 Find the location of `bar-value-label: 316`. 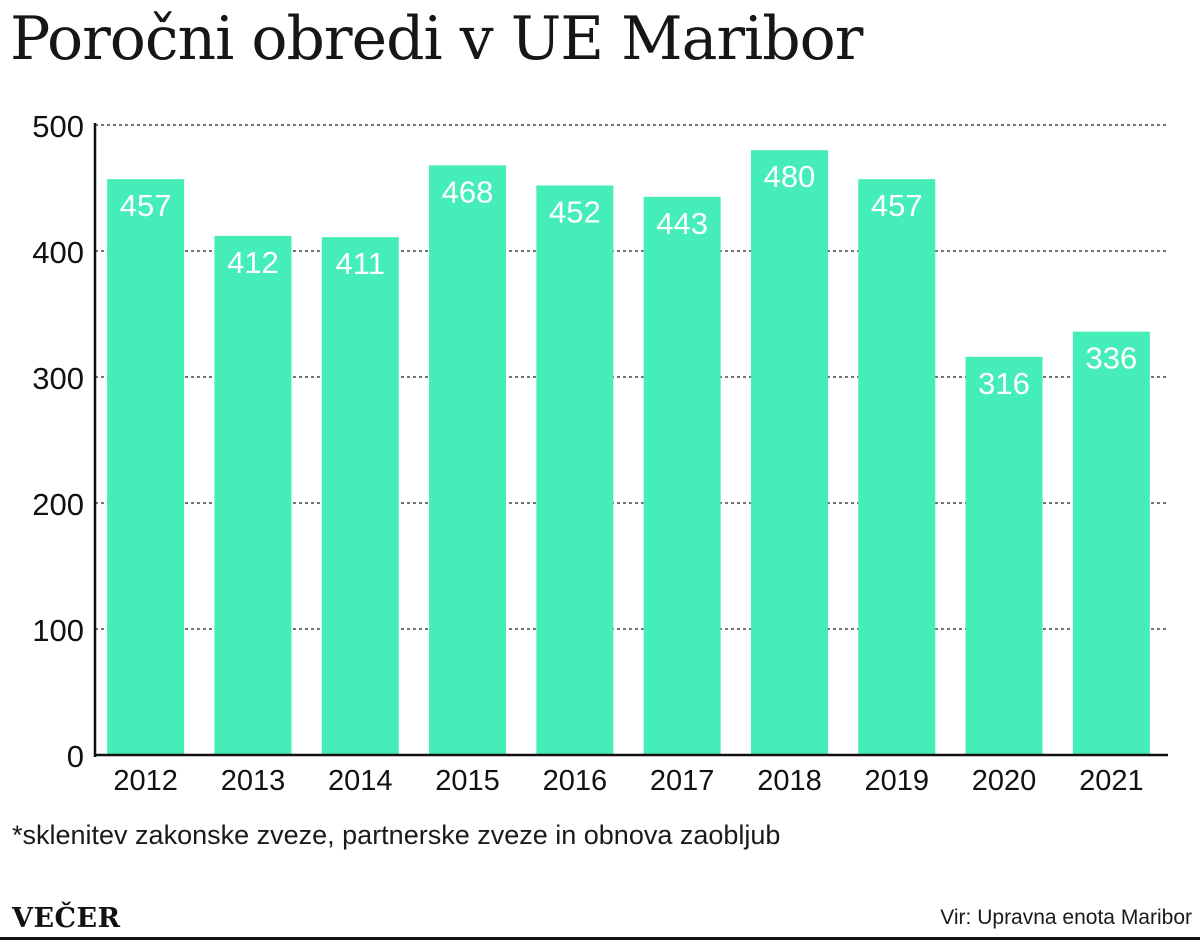

bar-value-label: 316 is located at coordinates (1004, 383).